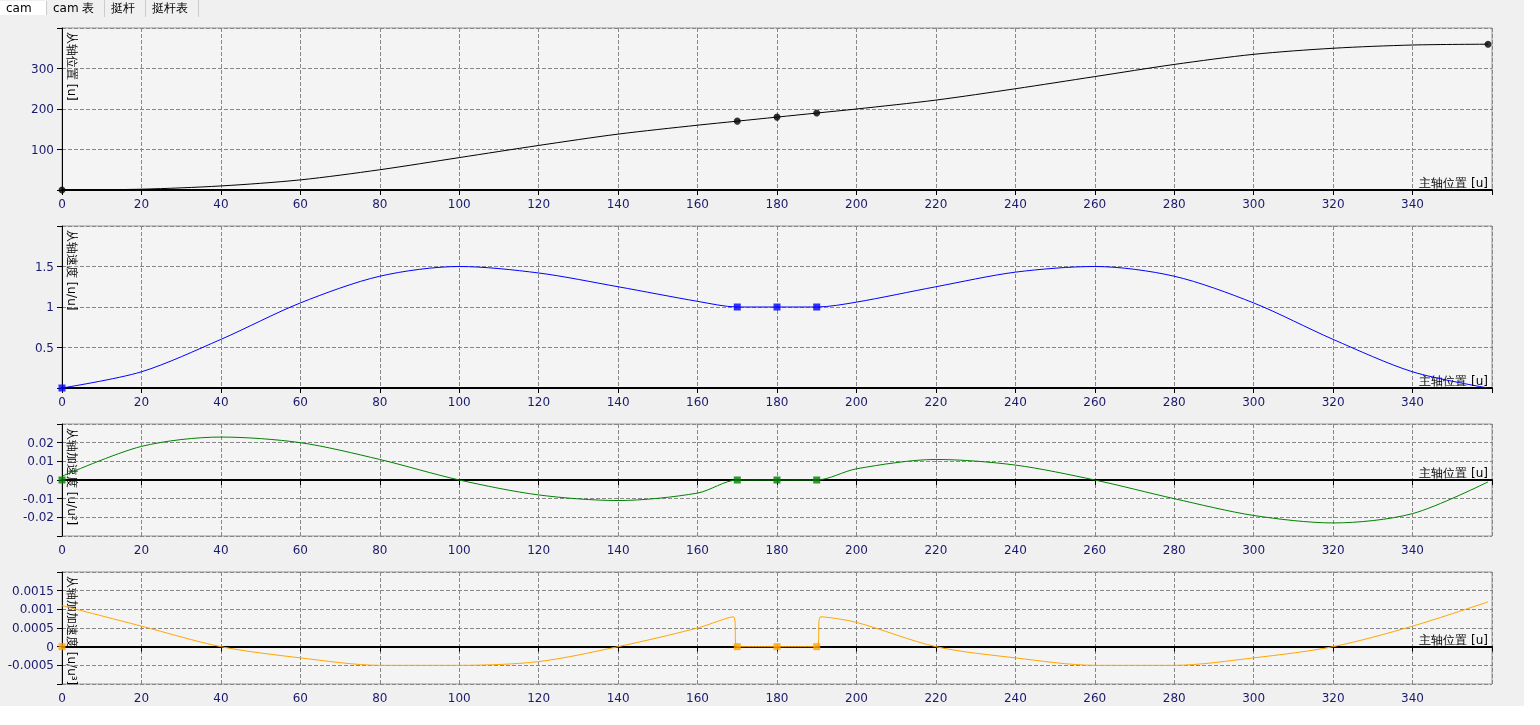  What do you see at coordinates (76, 8) in the screenshot?
I see `text: cam 表` at bounding box center [76, 8].